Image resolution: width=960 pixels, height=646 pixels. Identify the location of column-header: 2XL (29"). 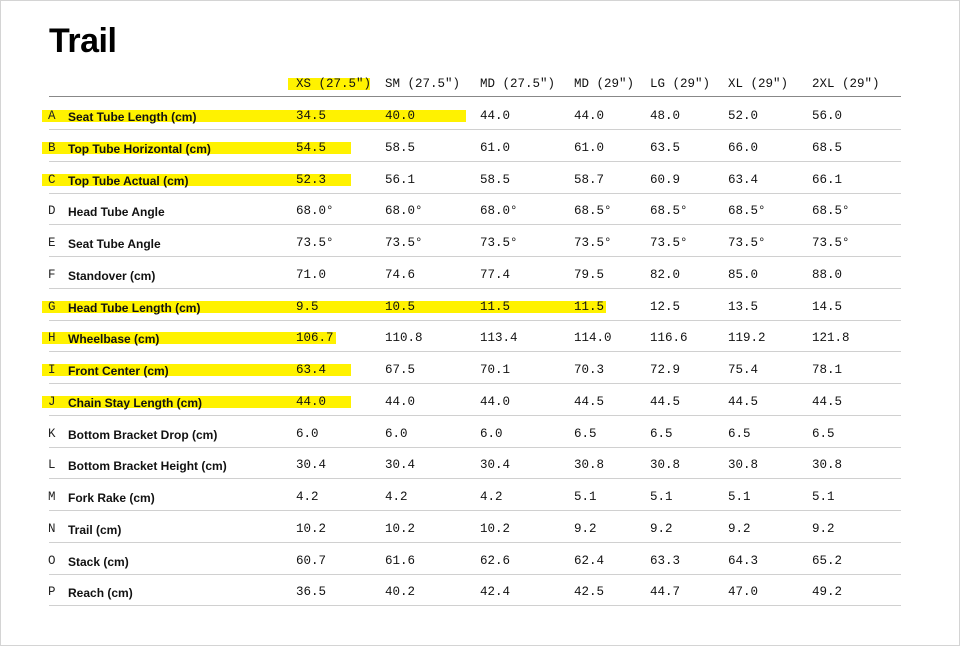
(846, 84).